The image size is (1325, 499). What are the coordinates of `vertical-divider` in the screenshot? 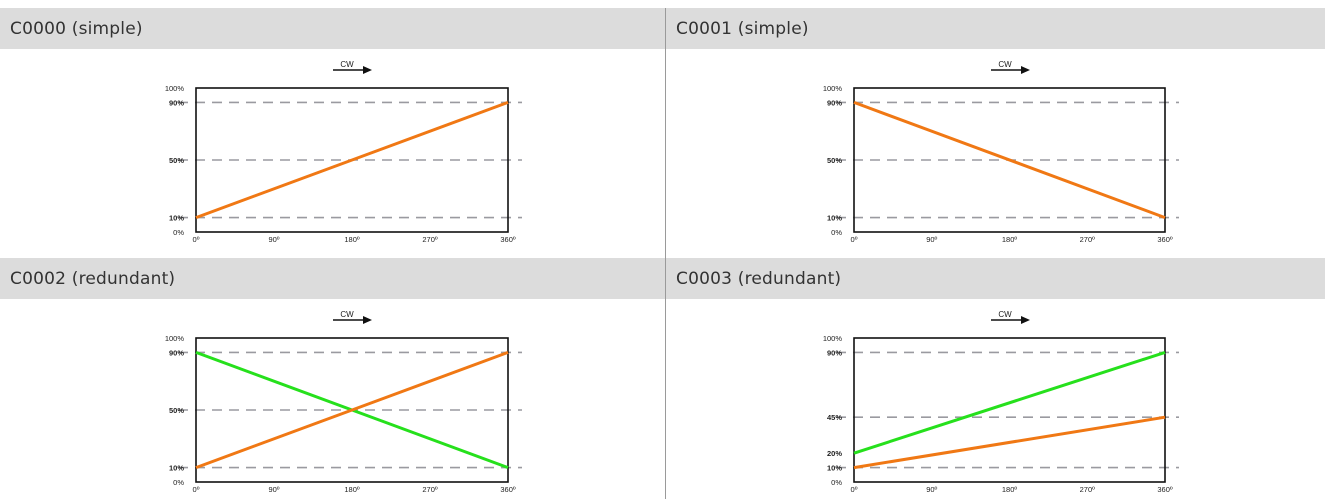 It's located at (665, 253).